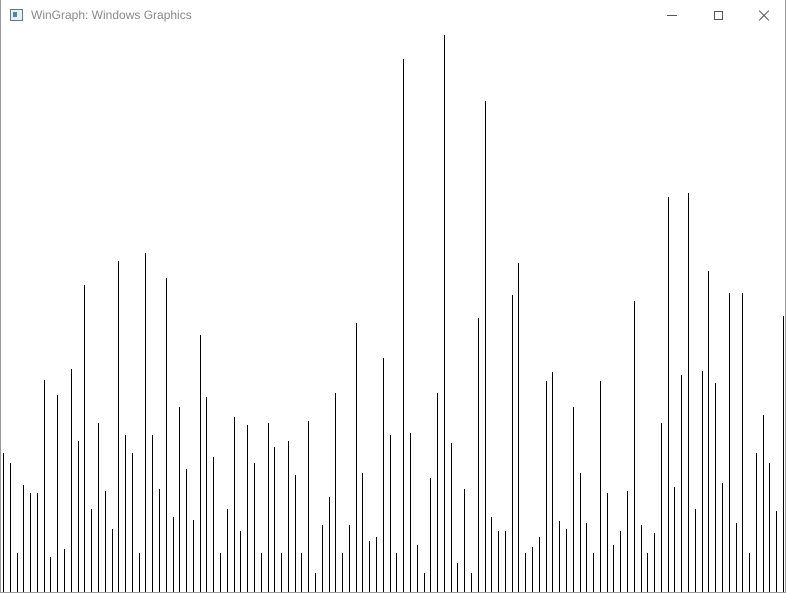  I want to click on maximize-icon, so click(718, 15).